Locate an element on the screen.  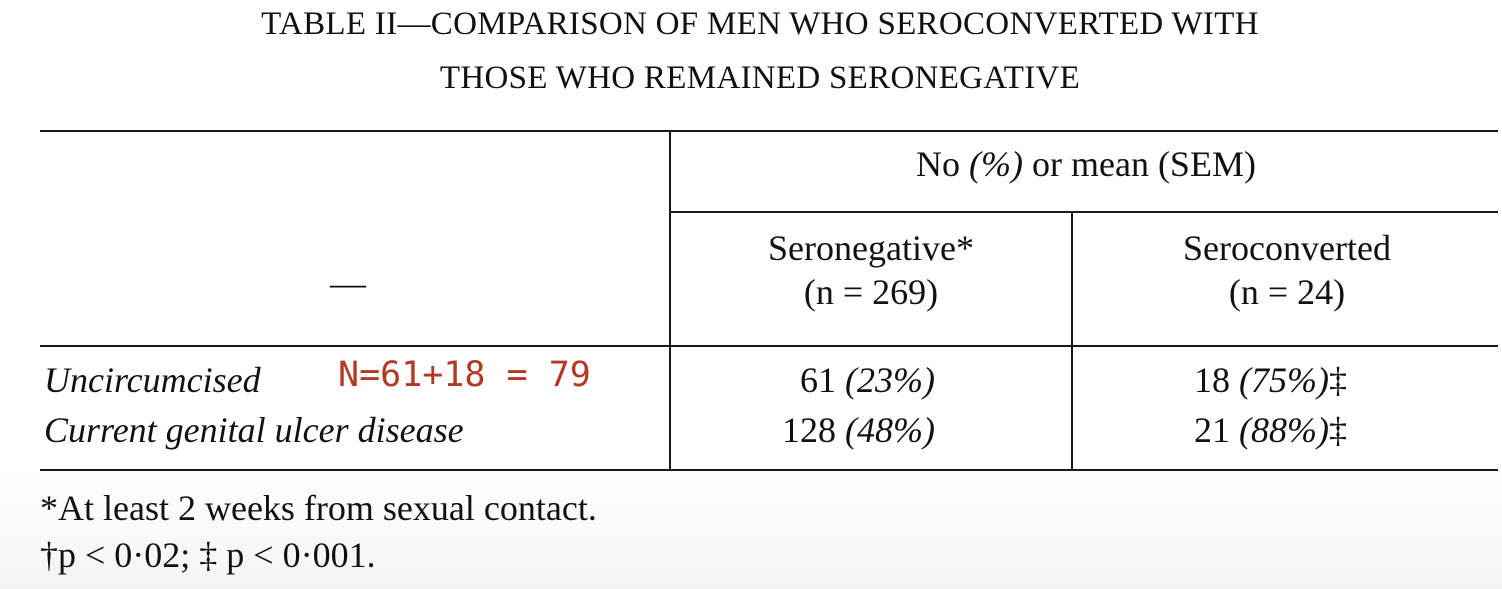
column-header-seroconverted-n: (n = 24) is located at coordinates (1287, 292).